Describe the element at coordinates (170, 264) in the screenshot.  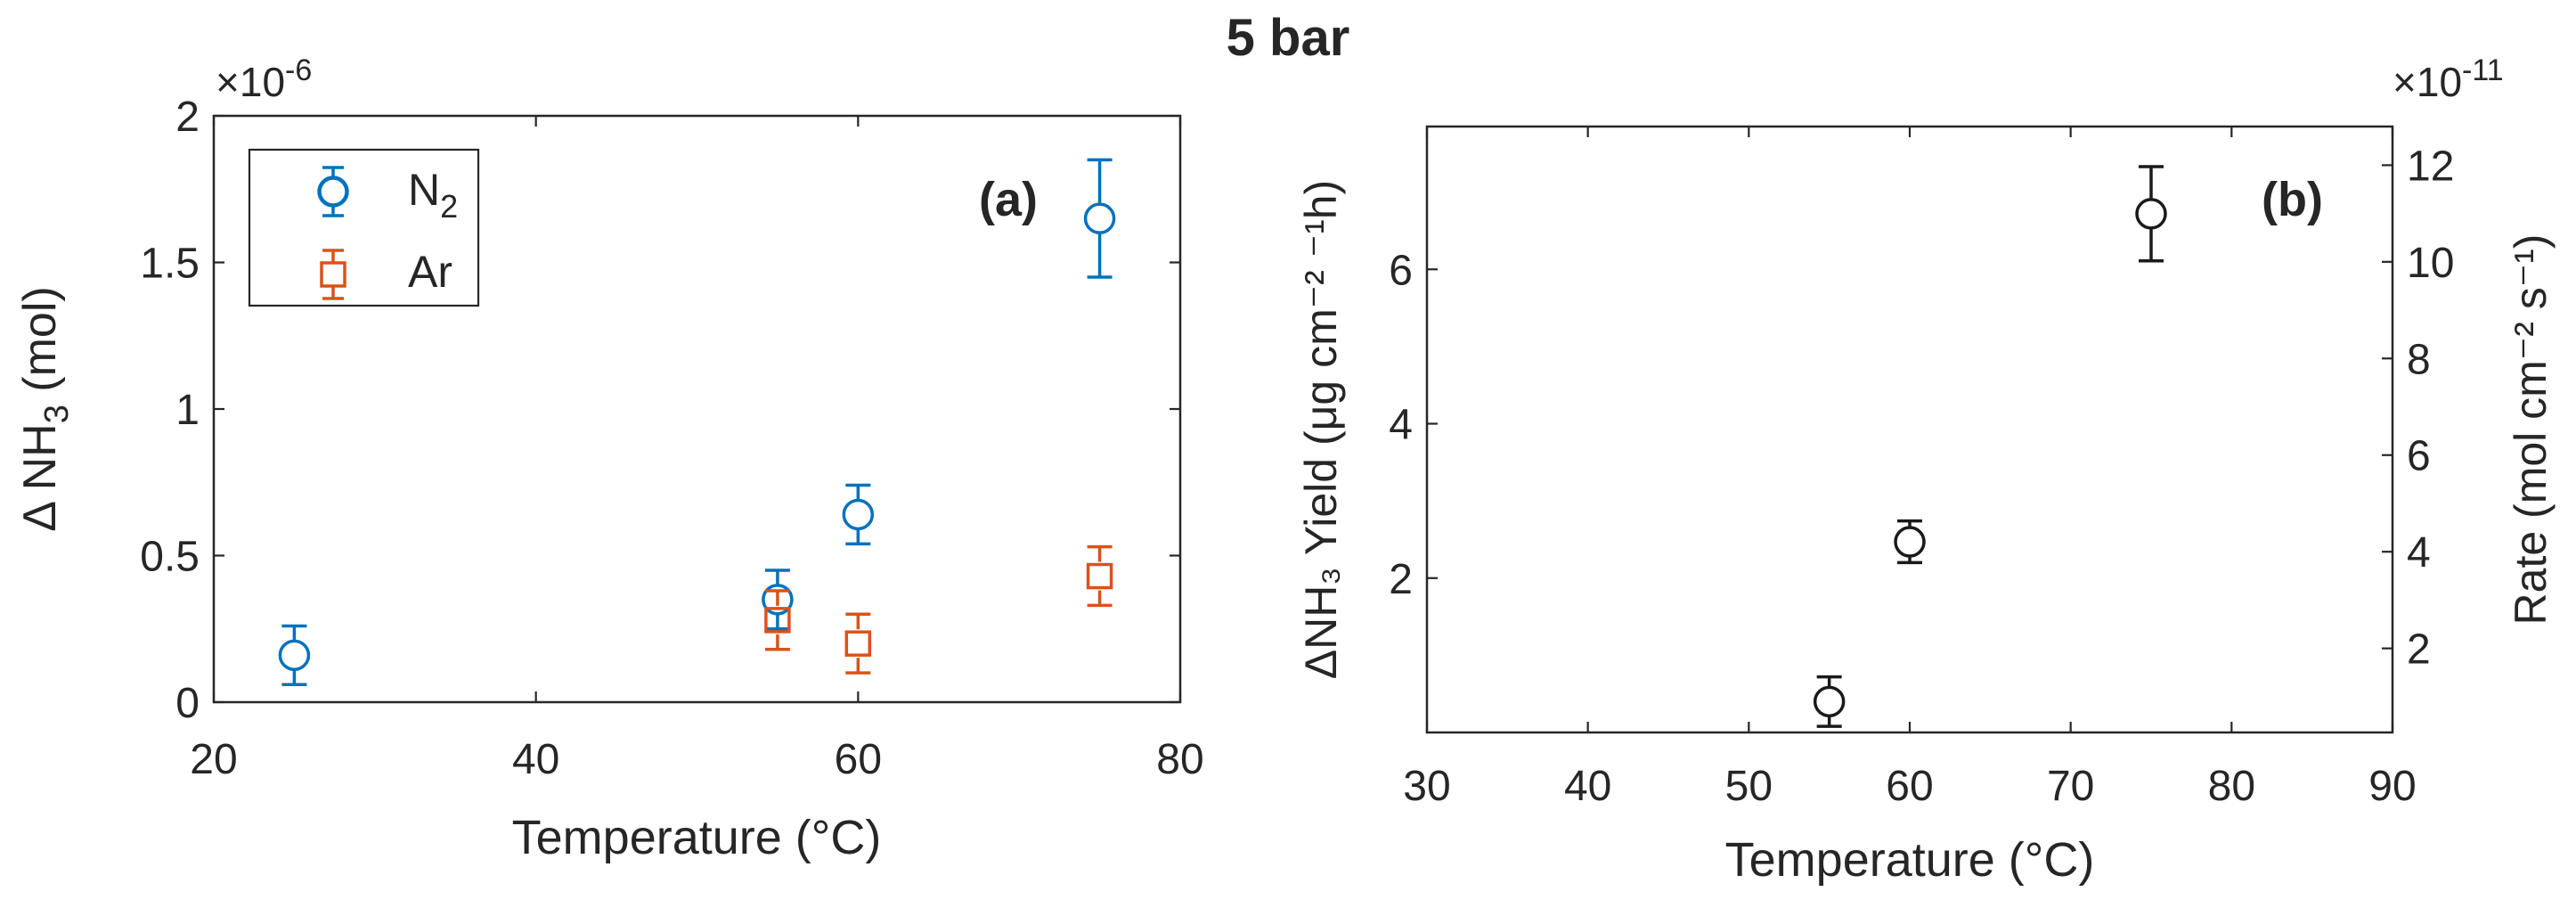
I see `y-a-tick-label-3: 1.5` at that location.